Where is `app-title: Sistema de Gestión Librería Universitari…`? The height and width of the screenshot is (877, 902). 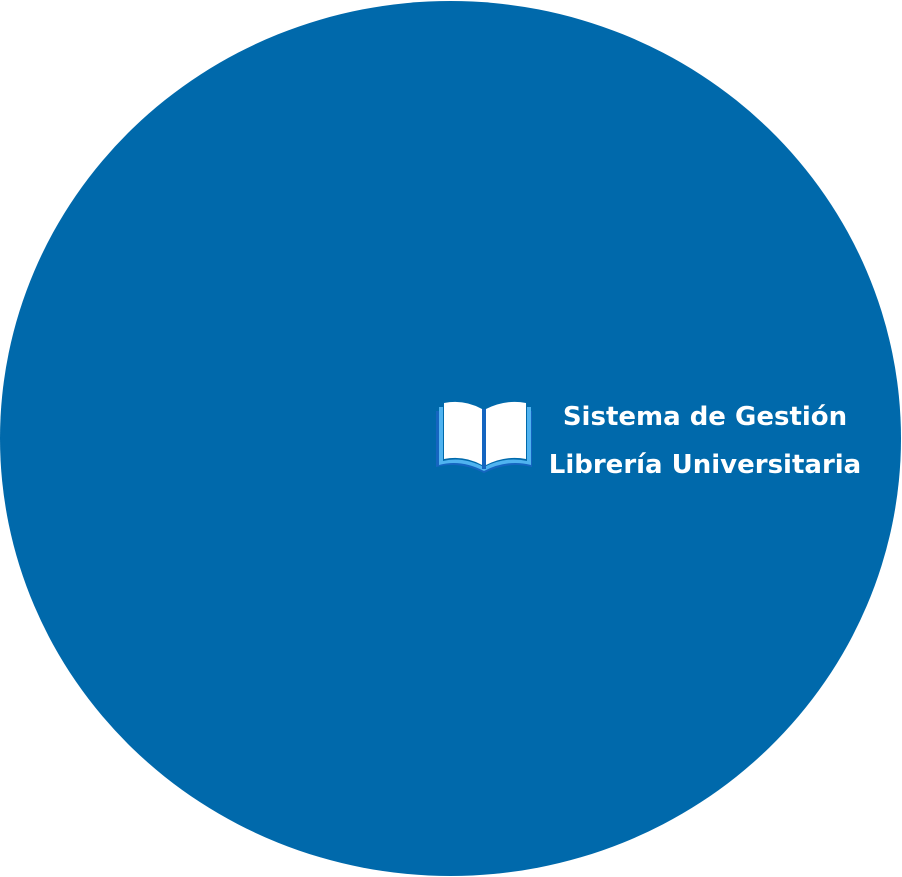 app-title: Sistema de Gestión Librería Universitari… is located at coordinates (705, 441).